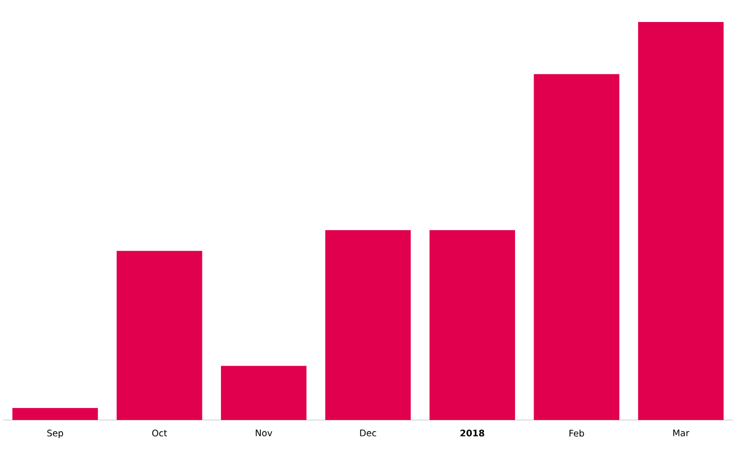 The width and height of the screenshot is (736, 470). I want to click on x-tick-label: Sep, so click(55, 434).